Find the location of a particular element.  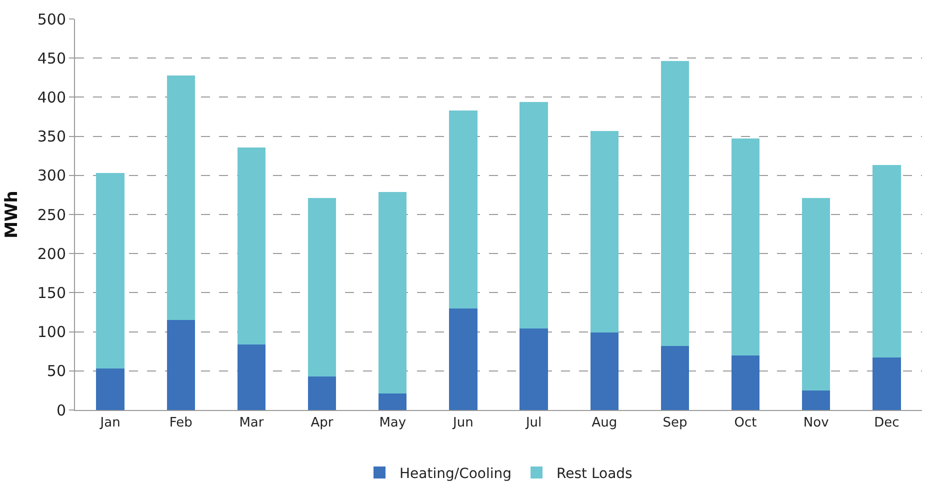

y-tick-label: 300 is located at coordinates (51, 175).